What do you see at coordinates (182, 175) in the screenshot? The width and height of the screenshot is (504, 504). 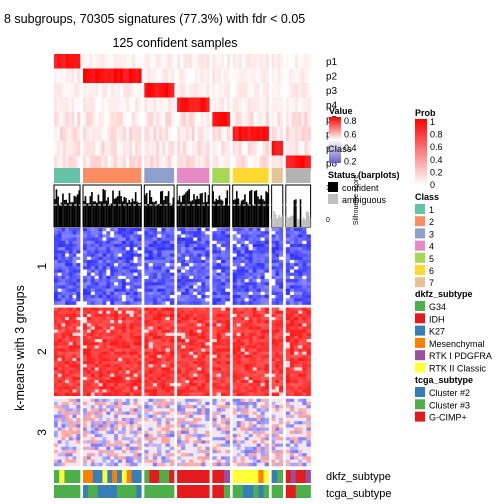 I see `class-annotation-bar` at bounding box center [182, 175].